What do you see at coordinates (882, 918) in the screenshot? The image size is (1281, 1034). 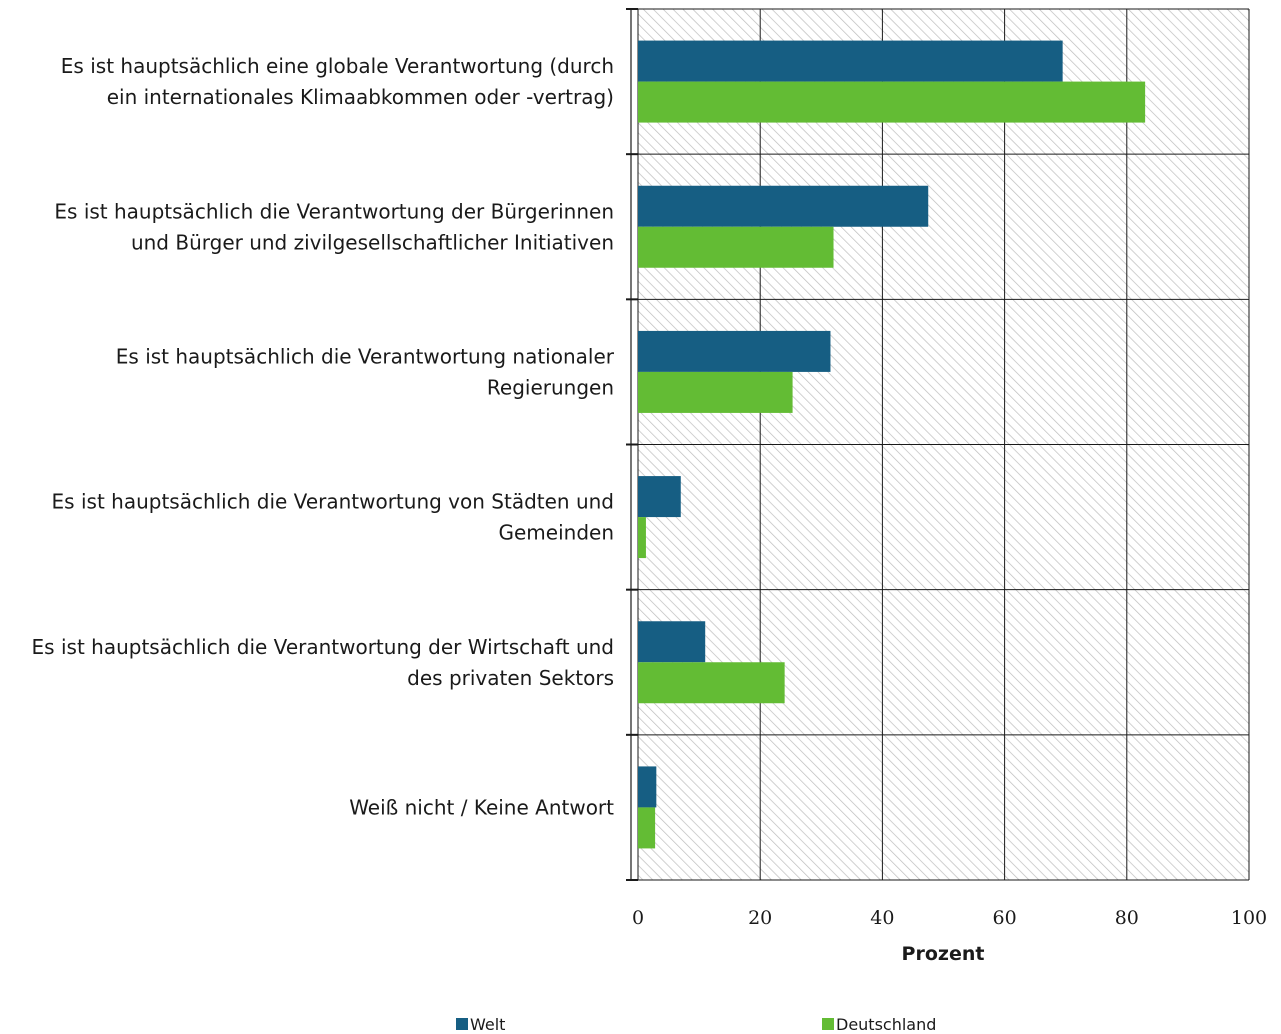 I see `x-tick-label: 40` at bounding box center [882, 918].